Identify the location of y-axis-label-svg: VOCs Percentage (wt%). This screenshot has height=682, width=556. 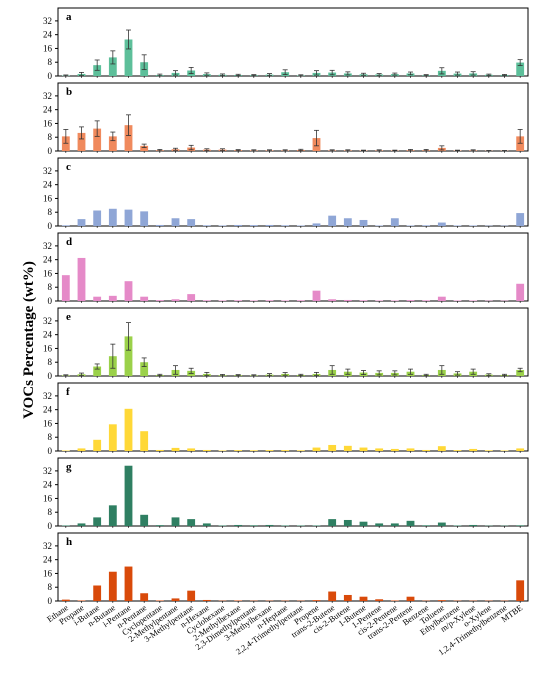
(23, 338).